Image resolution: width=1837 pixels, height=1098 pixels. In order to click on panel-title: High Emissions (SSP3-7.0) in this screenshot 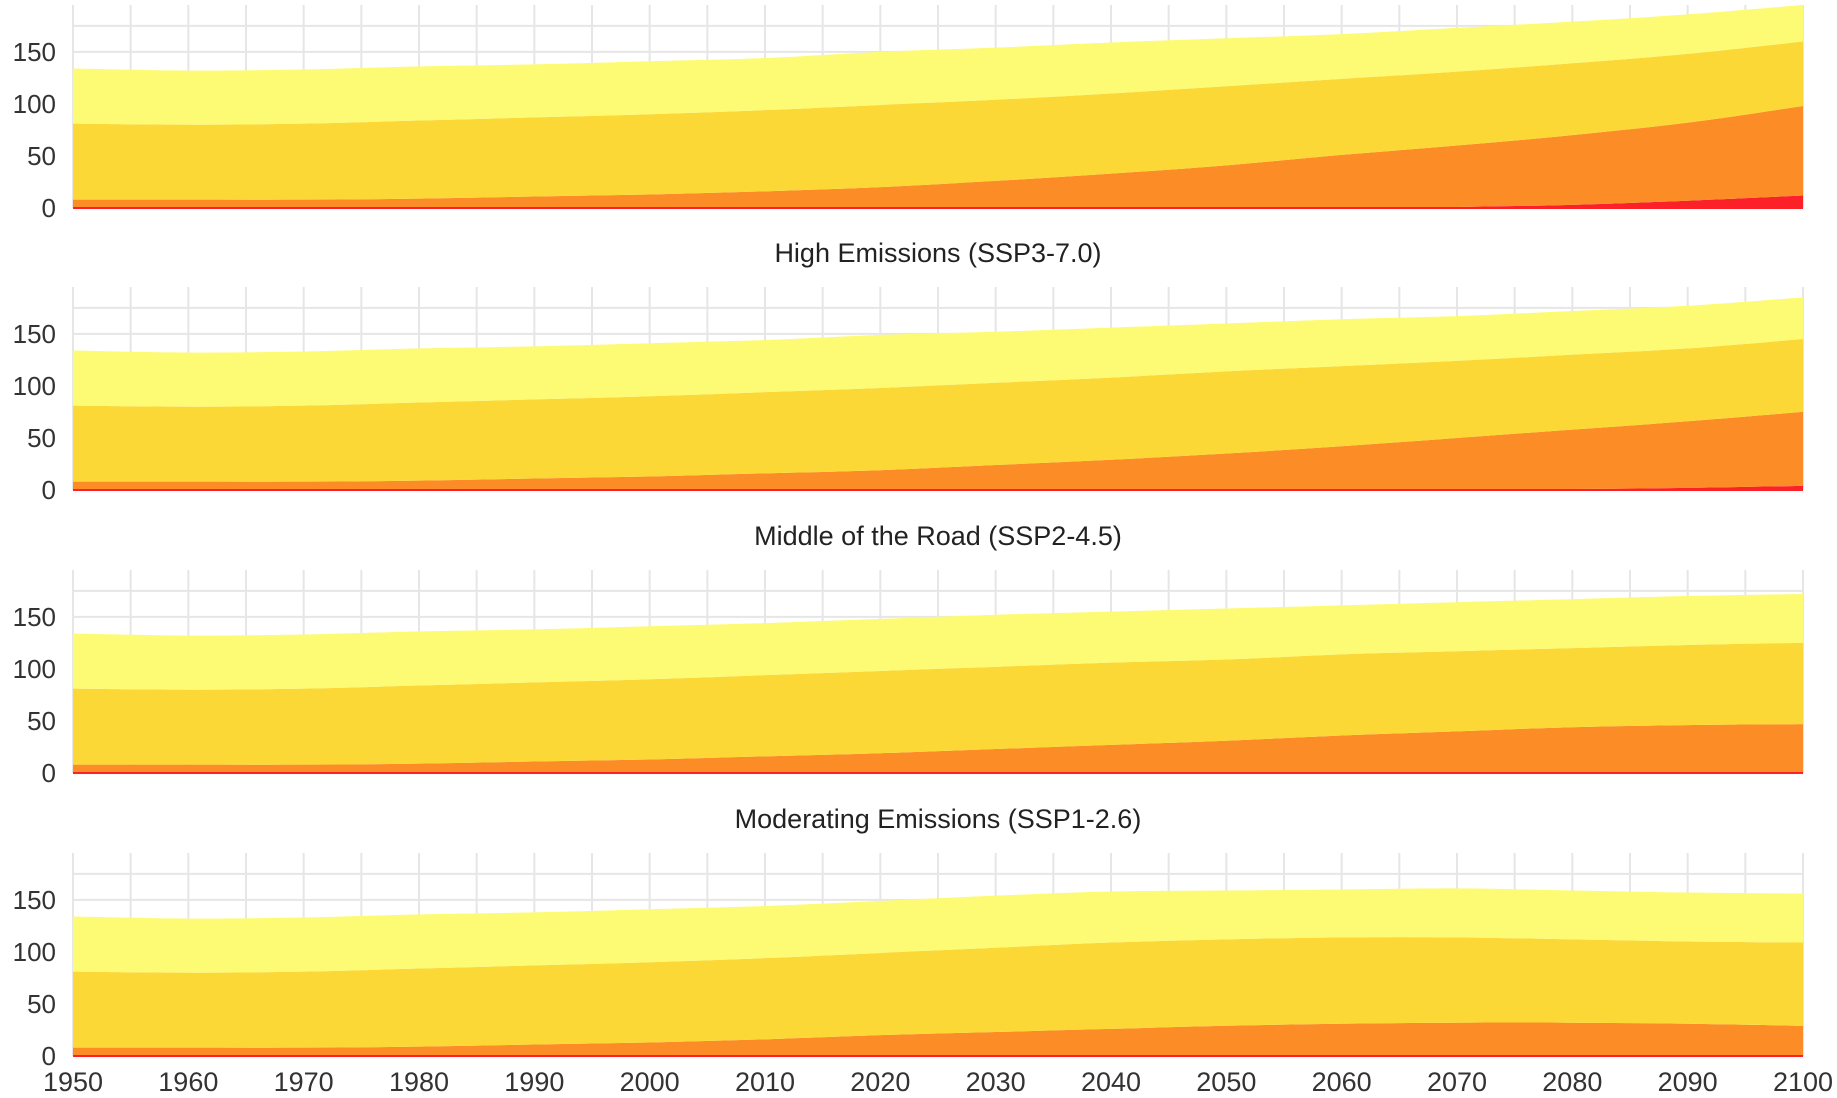, I will do `click(937, 253)`.